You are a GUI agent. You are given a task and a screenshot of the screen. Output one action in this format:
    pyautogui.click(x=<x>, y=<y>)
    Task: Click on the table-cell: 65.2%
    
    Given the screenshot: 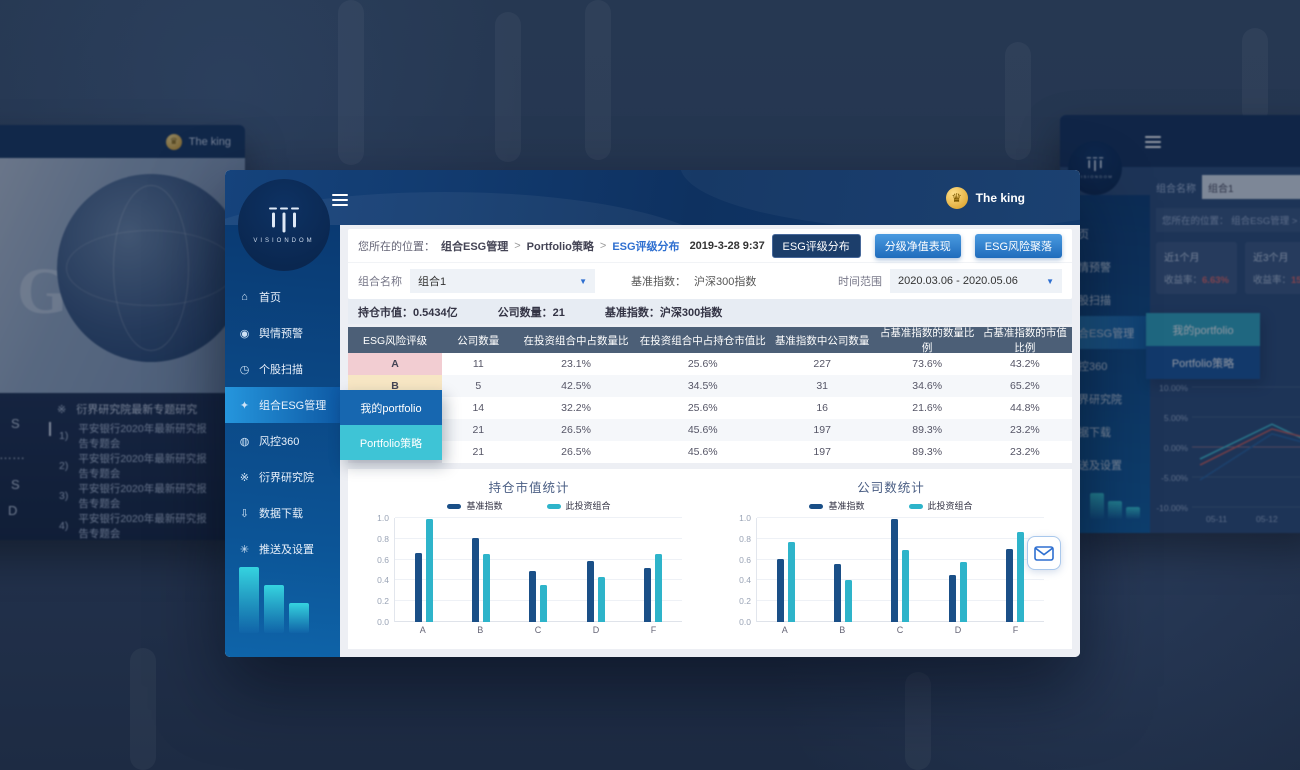 What is the action you would take?
    pyautogui.click(x=1025, y=386)
    